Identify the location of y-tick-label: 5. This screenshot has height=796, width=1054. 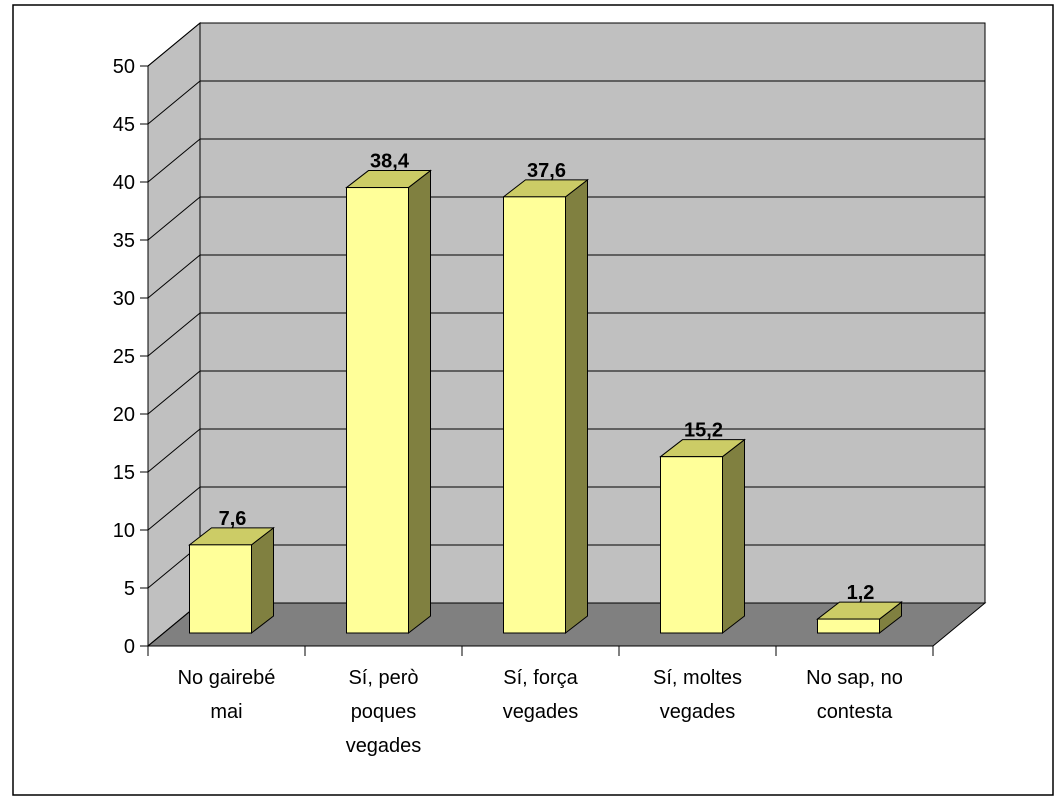
(129, 589).